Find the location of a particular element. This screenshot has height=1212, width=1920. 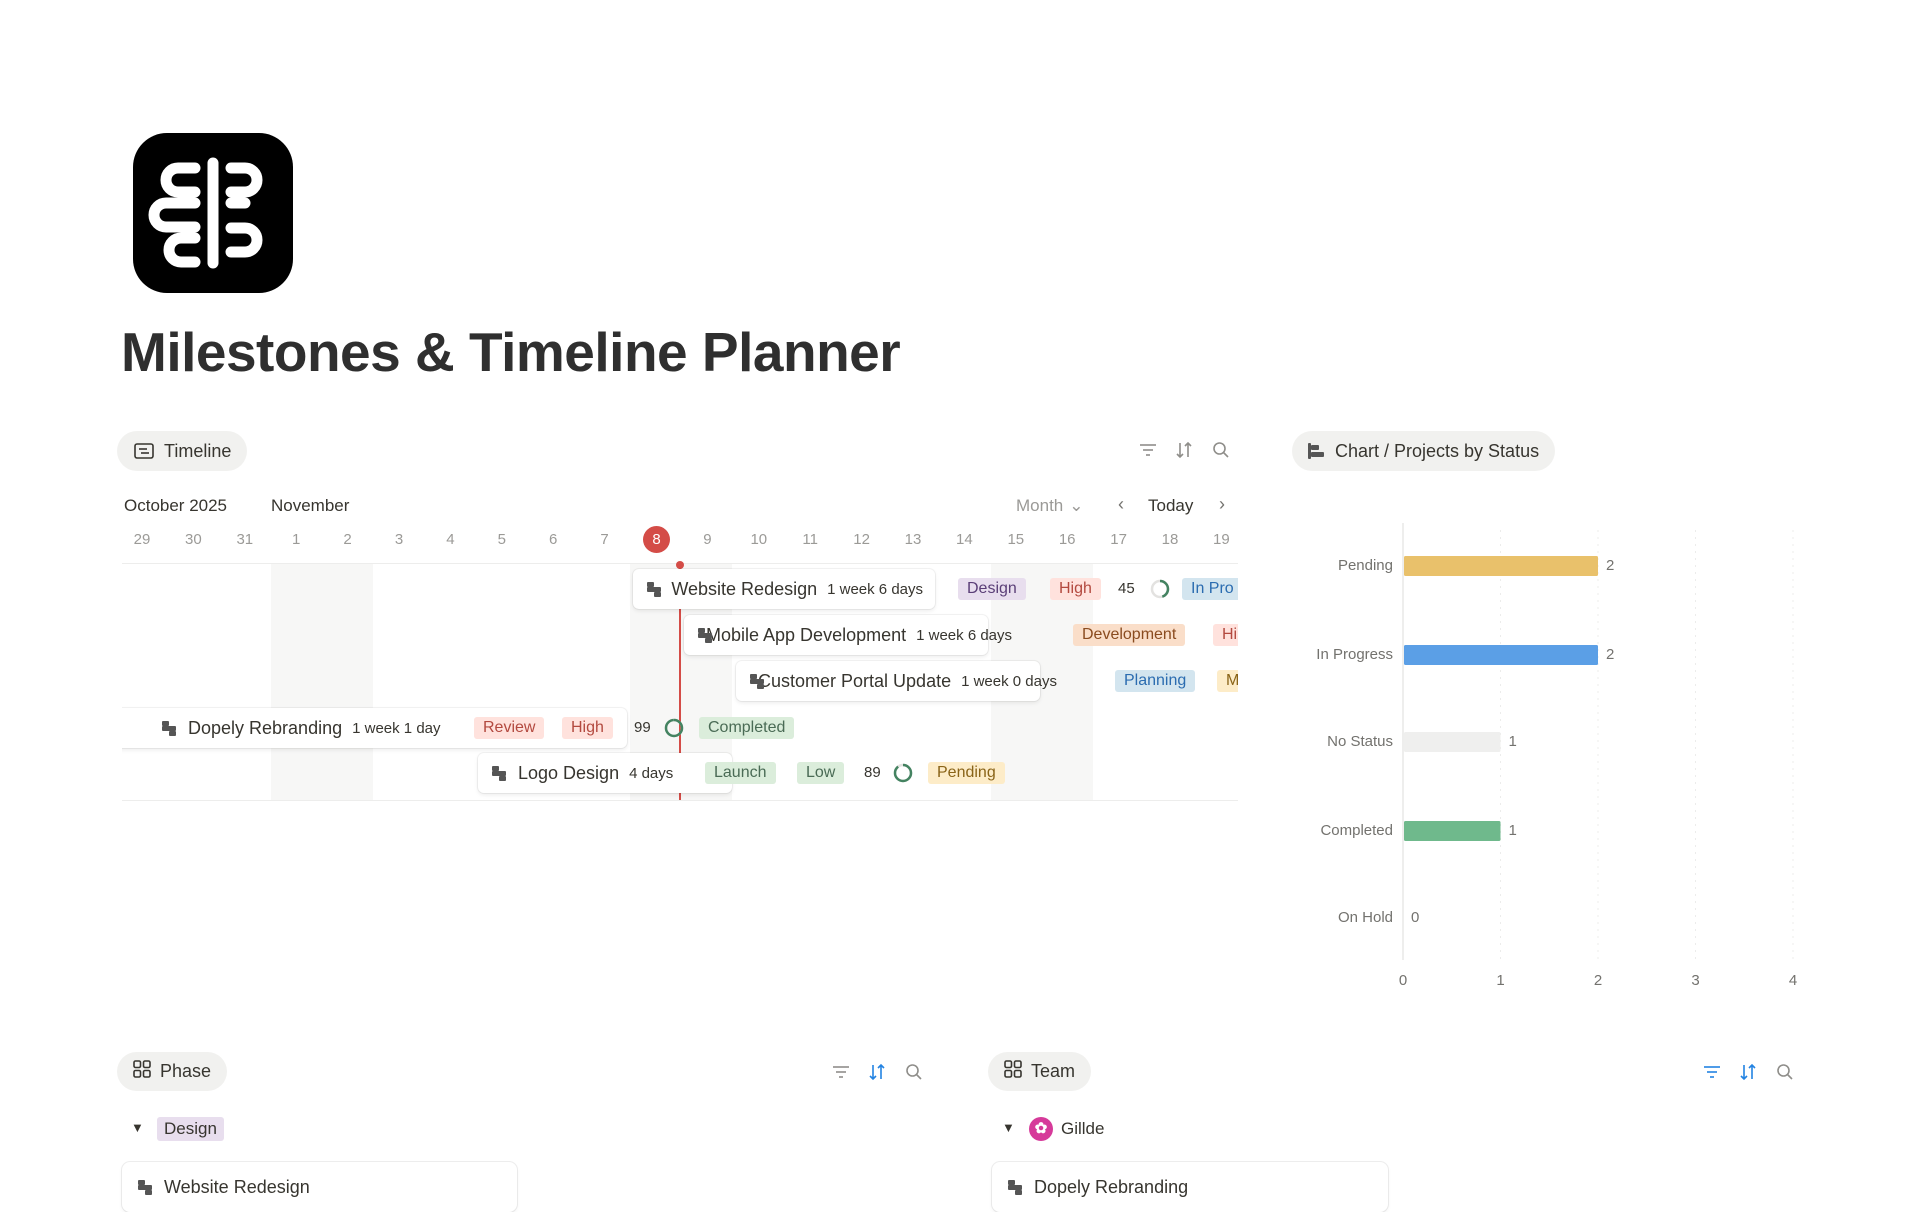

card-title: Dopely Rebranding is located at coordinates (1111, 1186).